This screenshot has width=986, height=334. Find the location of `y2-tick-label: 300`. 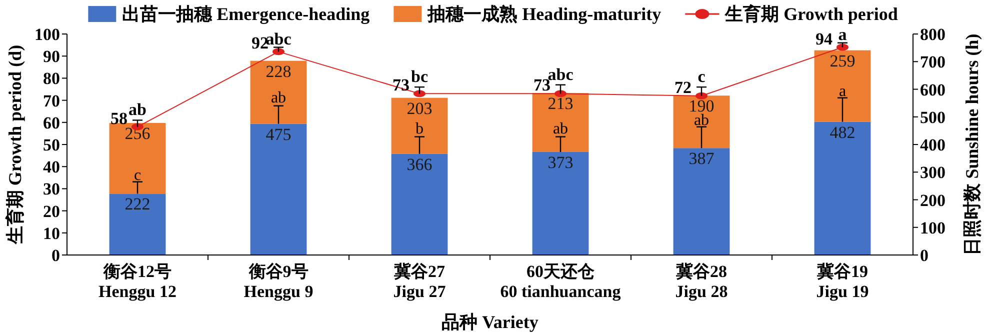

y2-tick-label: 300 is located at coordinates (933, 172).